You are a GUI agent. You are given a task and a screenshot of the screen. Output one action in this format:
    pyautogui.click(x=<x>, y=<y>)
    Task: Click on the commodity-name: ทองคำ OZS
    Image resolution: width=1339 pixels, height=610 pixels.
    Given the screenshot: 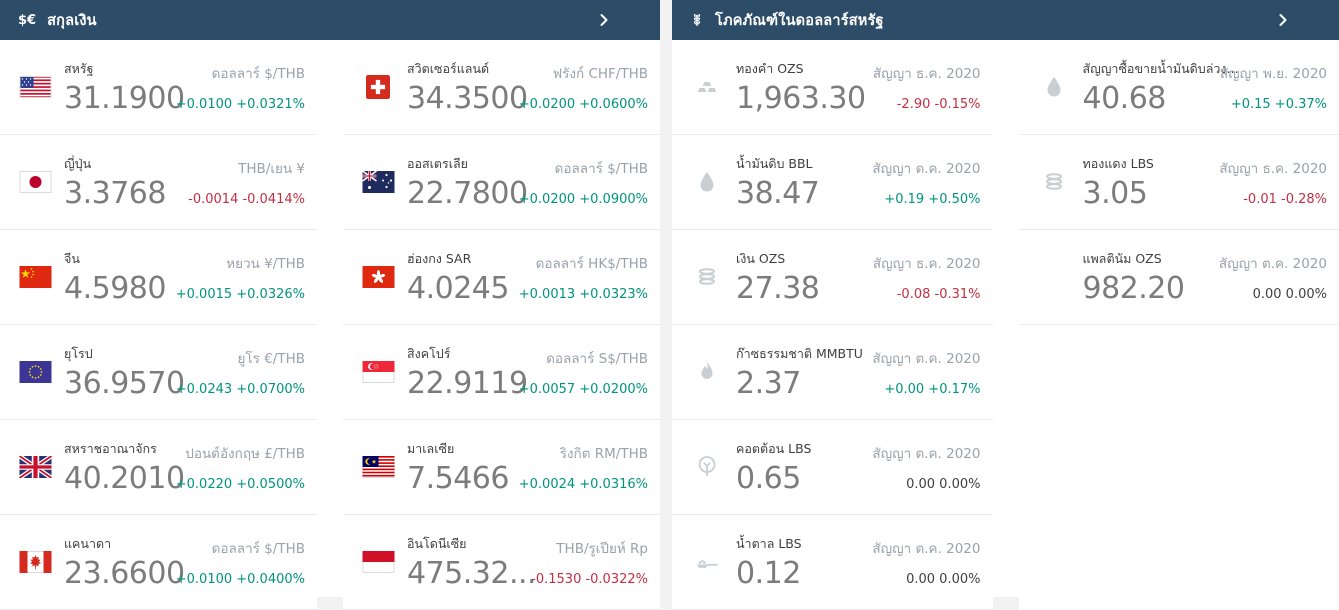 What is the action you would take?
    pyautogui.click(x=800, y=69)
    